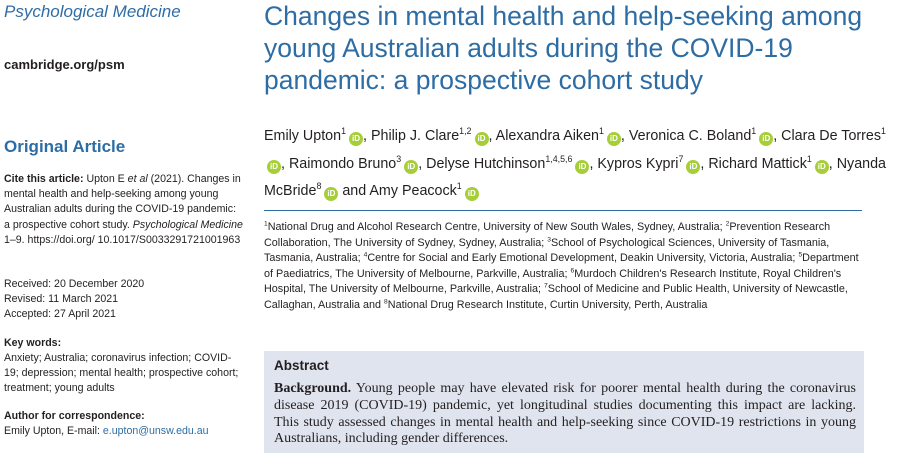 This screenshot has height=453, width=903. I want to click on correspondence-email: e.upton@unsw.edu.au, so click(155, 431).